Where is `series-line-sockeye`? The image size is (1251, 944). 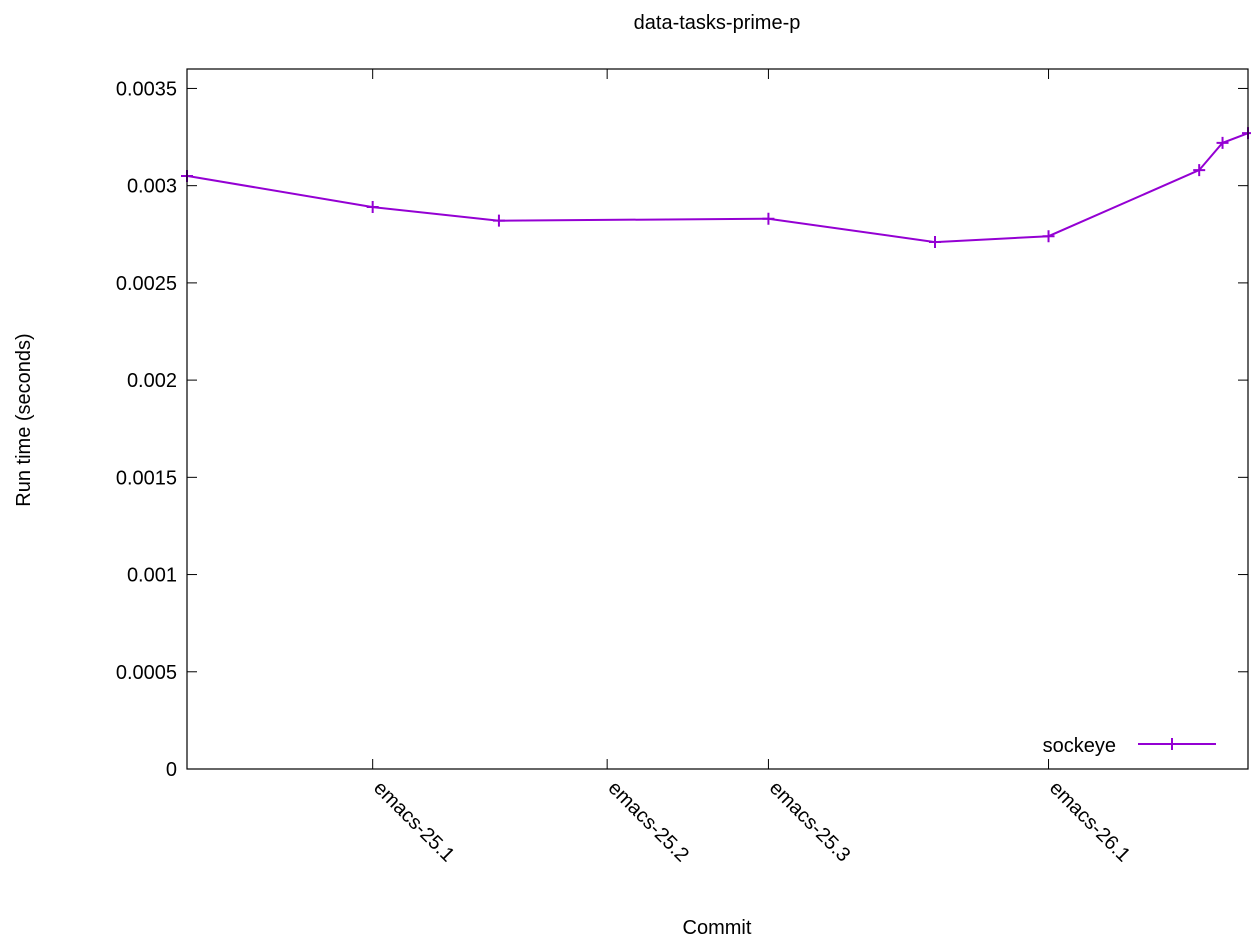 series-line-sockeye is located at coordinates (717, 188).